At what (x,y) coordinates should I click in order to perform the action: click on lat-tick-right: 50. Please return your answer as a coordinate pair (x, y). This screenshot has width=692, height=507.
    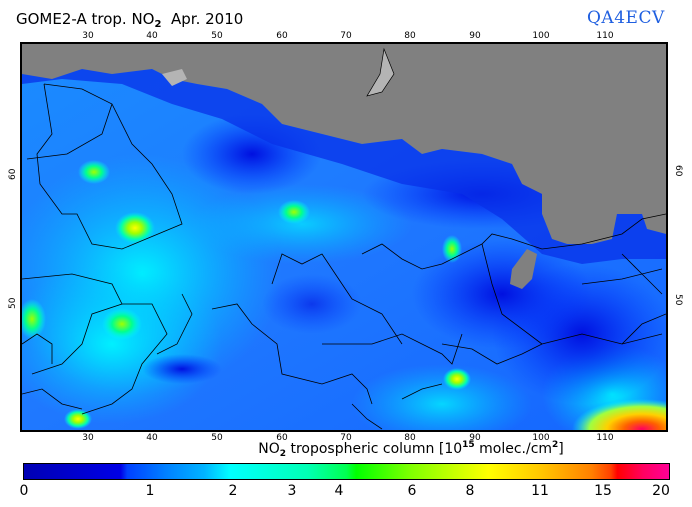
    Looking at the image, I should click on (678, 300).